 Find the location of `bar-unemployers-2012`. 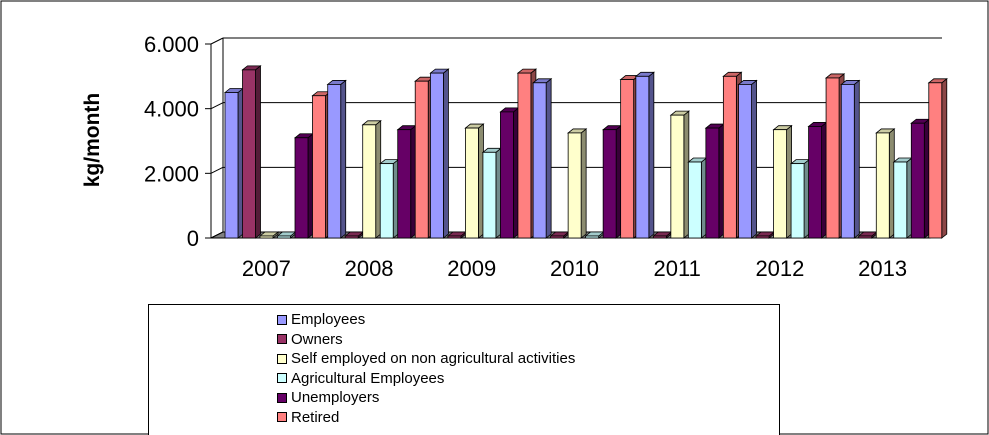

bar-unemployers-2012 is located at coordinates (817, 180).